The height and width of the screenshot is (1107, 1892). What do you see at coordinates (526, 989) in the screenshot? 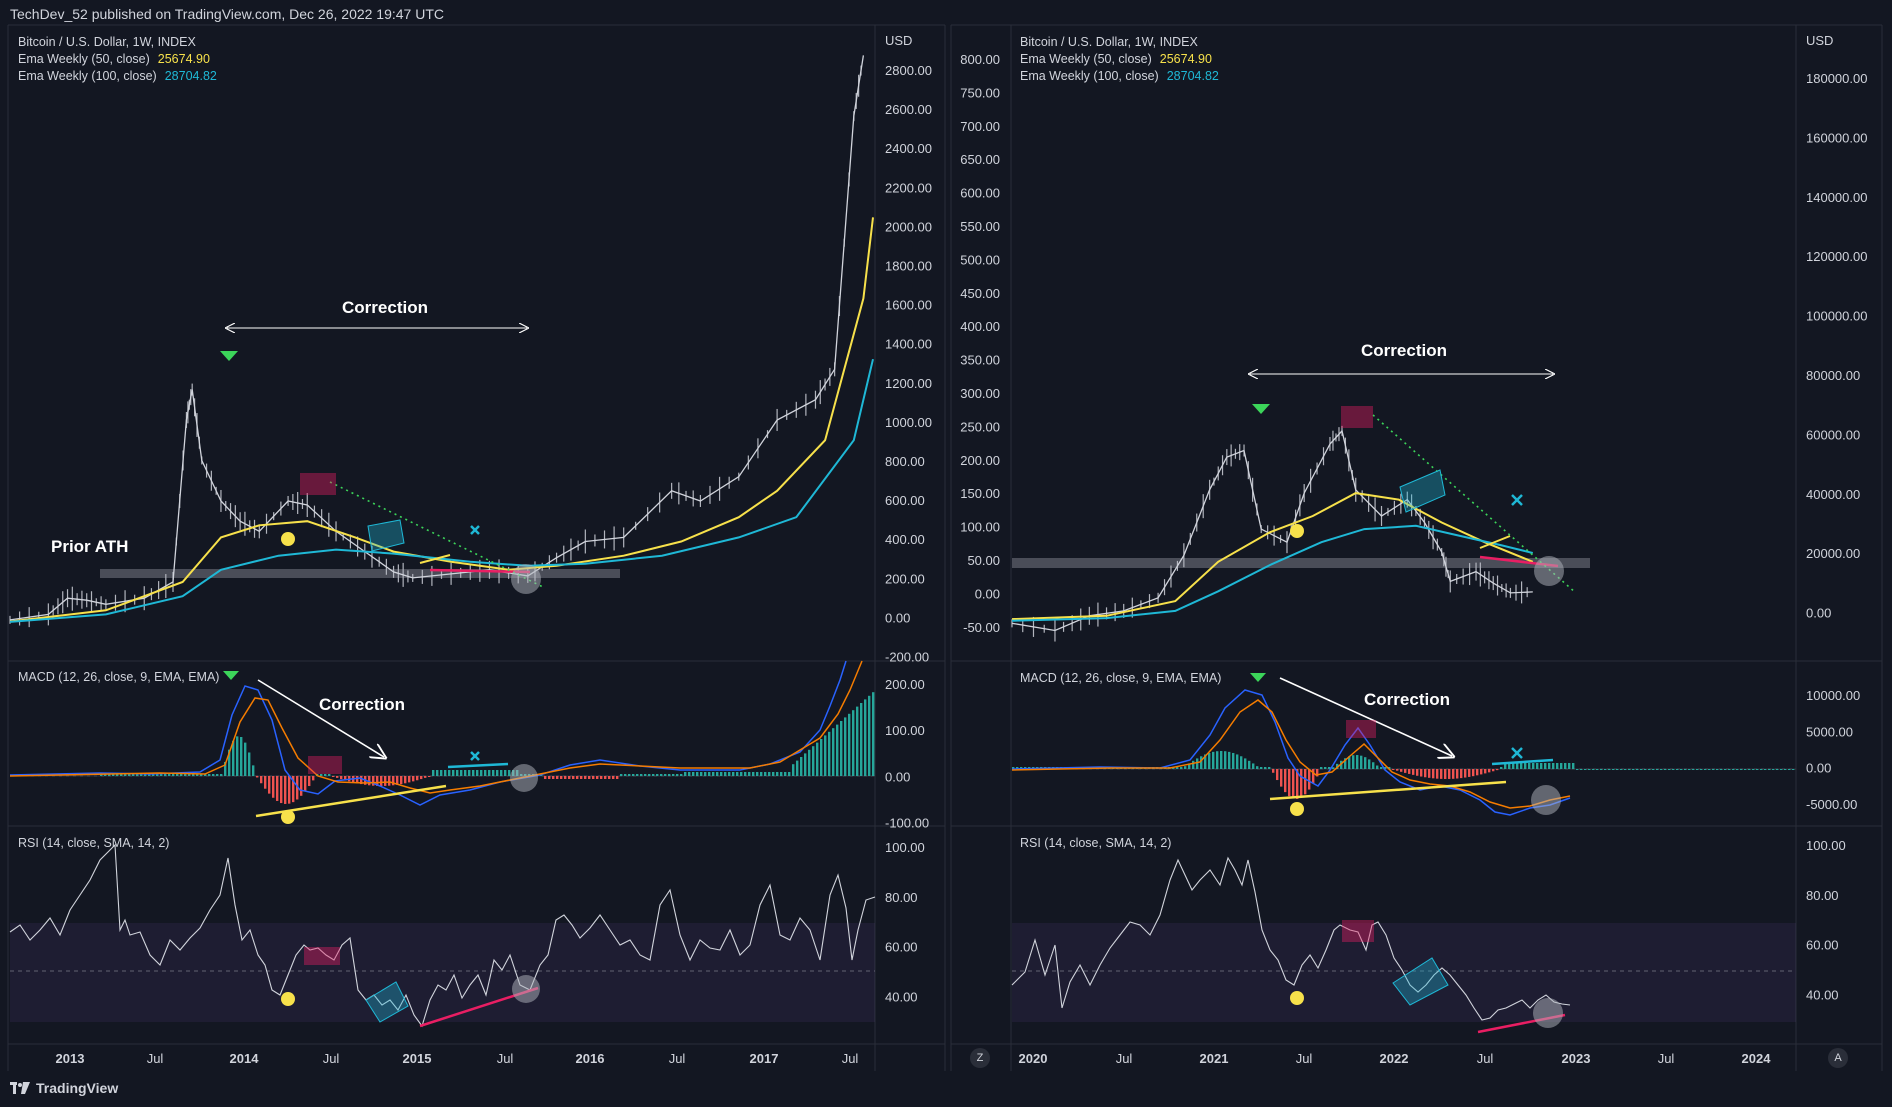
I see `left-rsi-gray-circle` at bounding box center [526, 989].